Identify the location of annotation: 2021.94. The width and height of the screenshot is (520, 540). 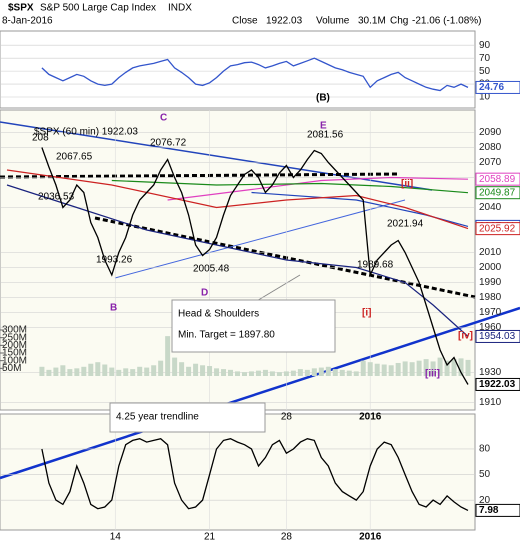
(405, 224).